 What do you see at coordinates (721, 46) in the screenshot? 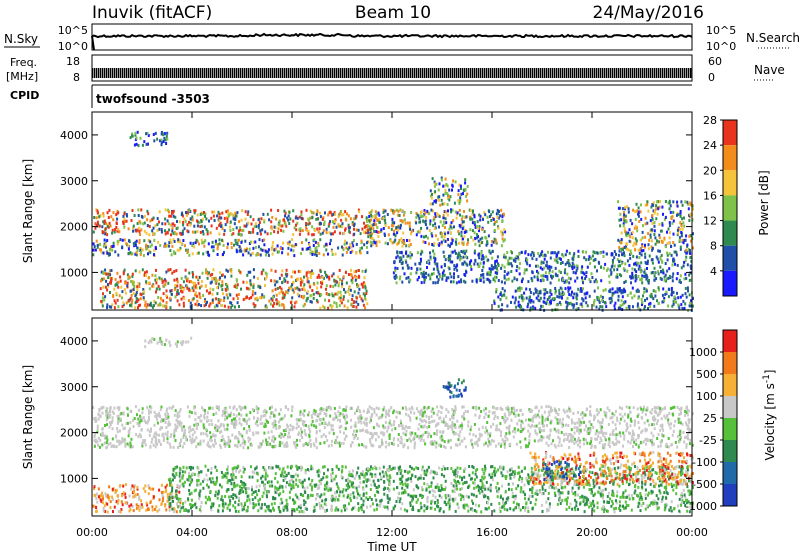
I see `noise-tick-bottom-right: 10^0` at bounding box center [721, 46].